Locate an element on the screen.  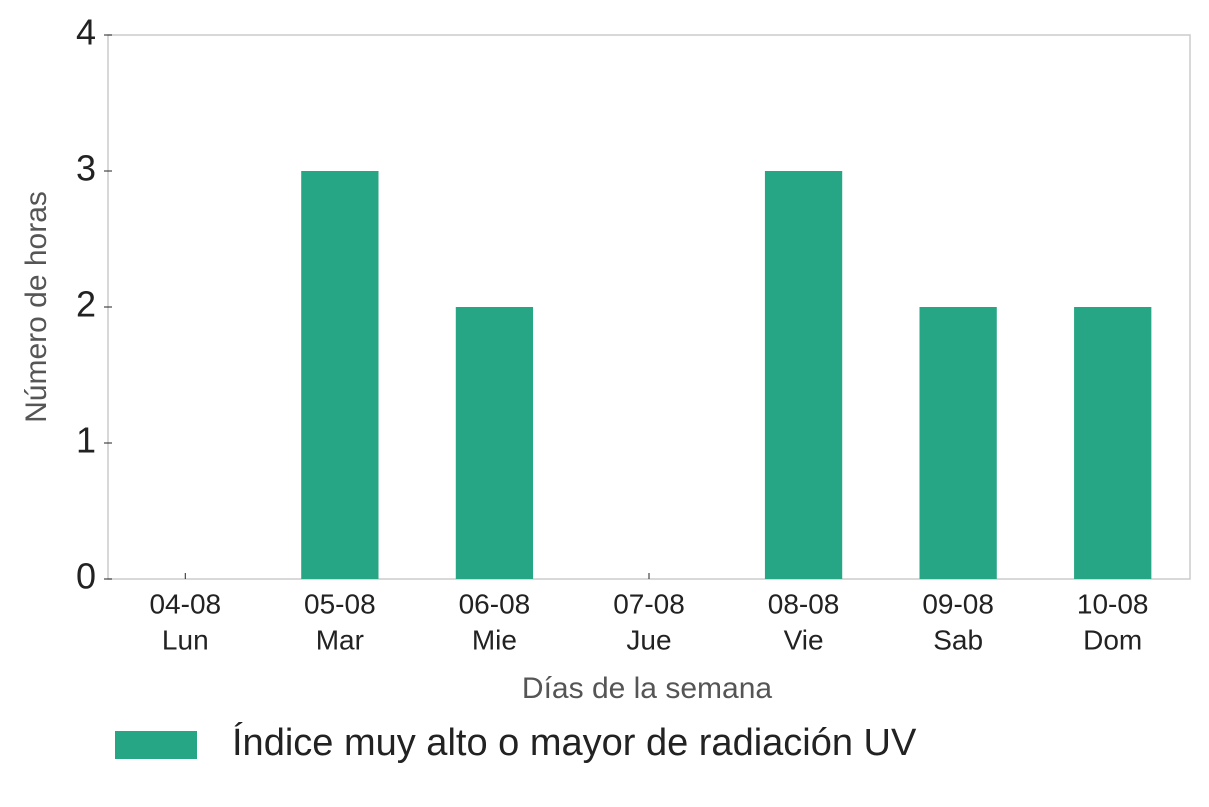
legend-label: Índice muy alto o mayor de radiación UV is located at coordinates (574, 742).